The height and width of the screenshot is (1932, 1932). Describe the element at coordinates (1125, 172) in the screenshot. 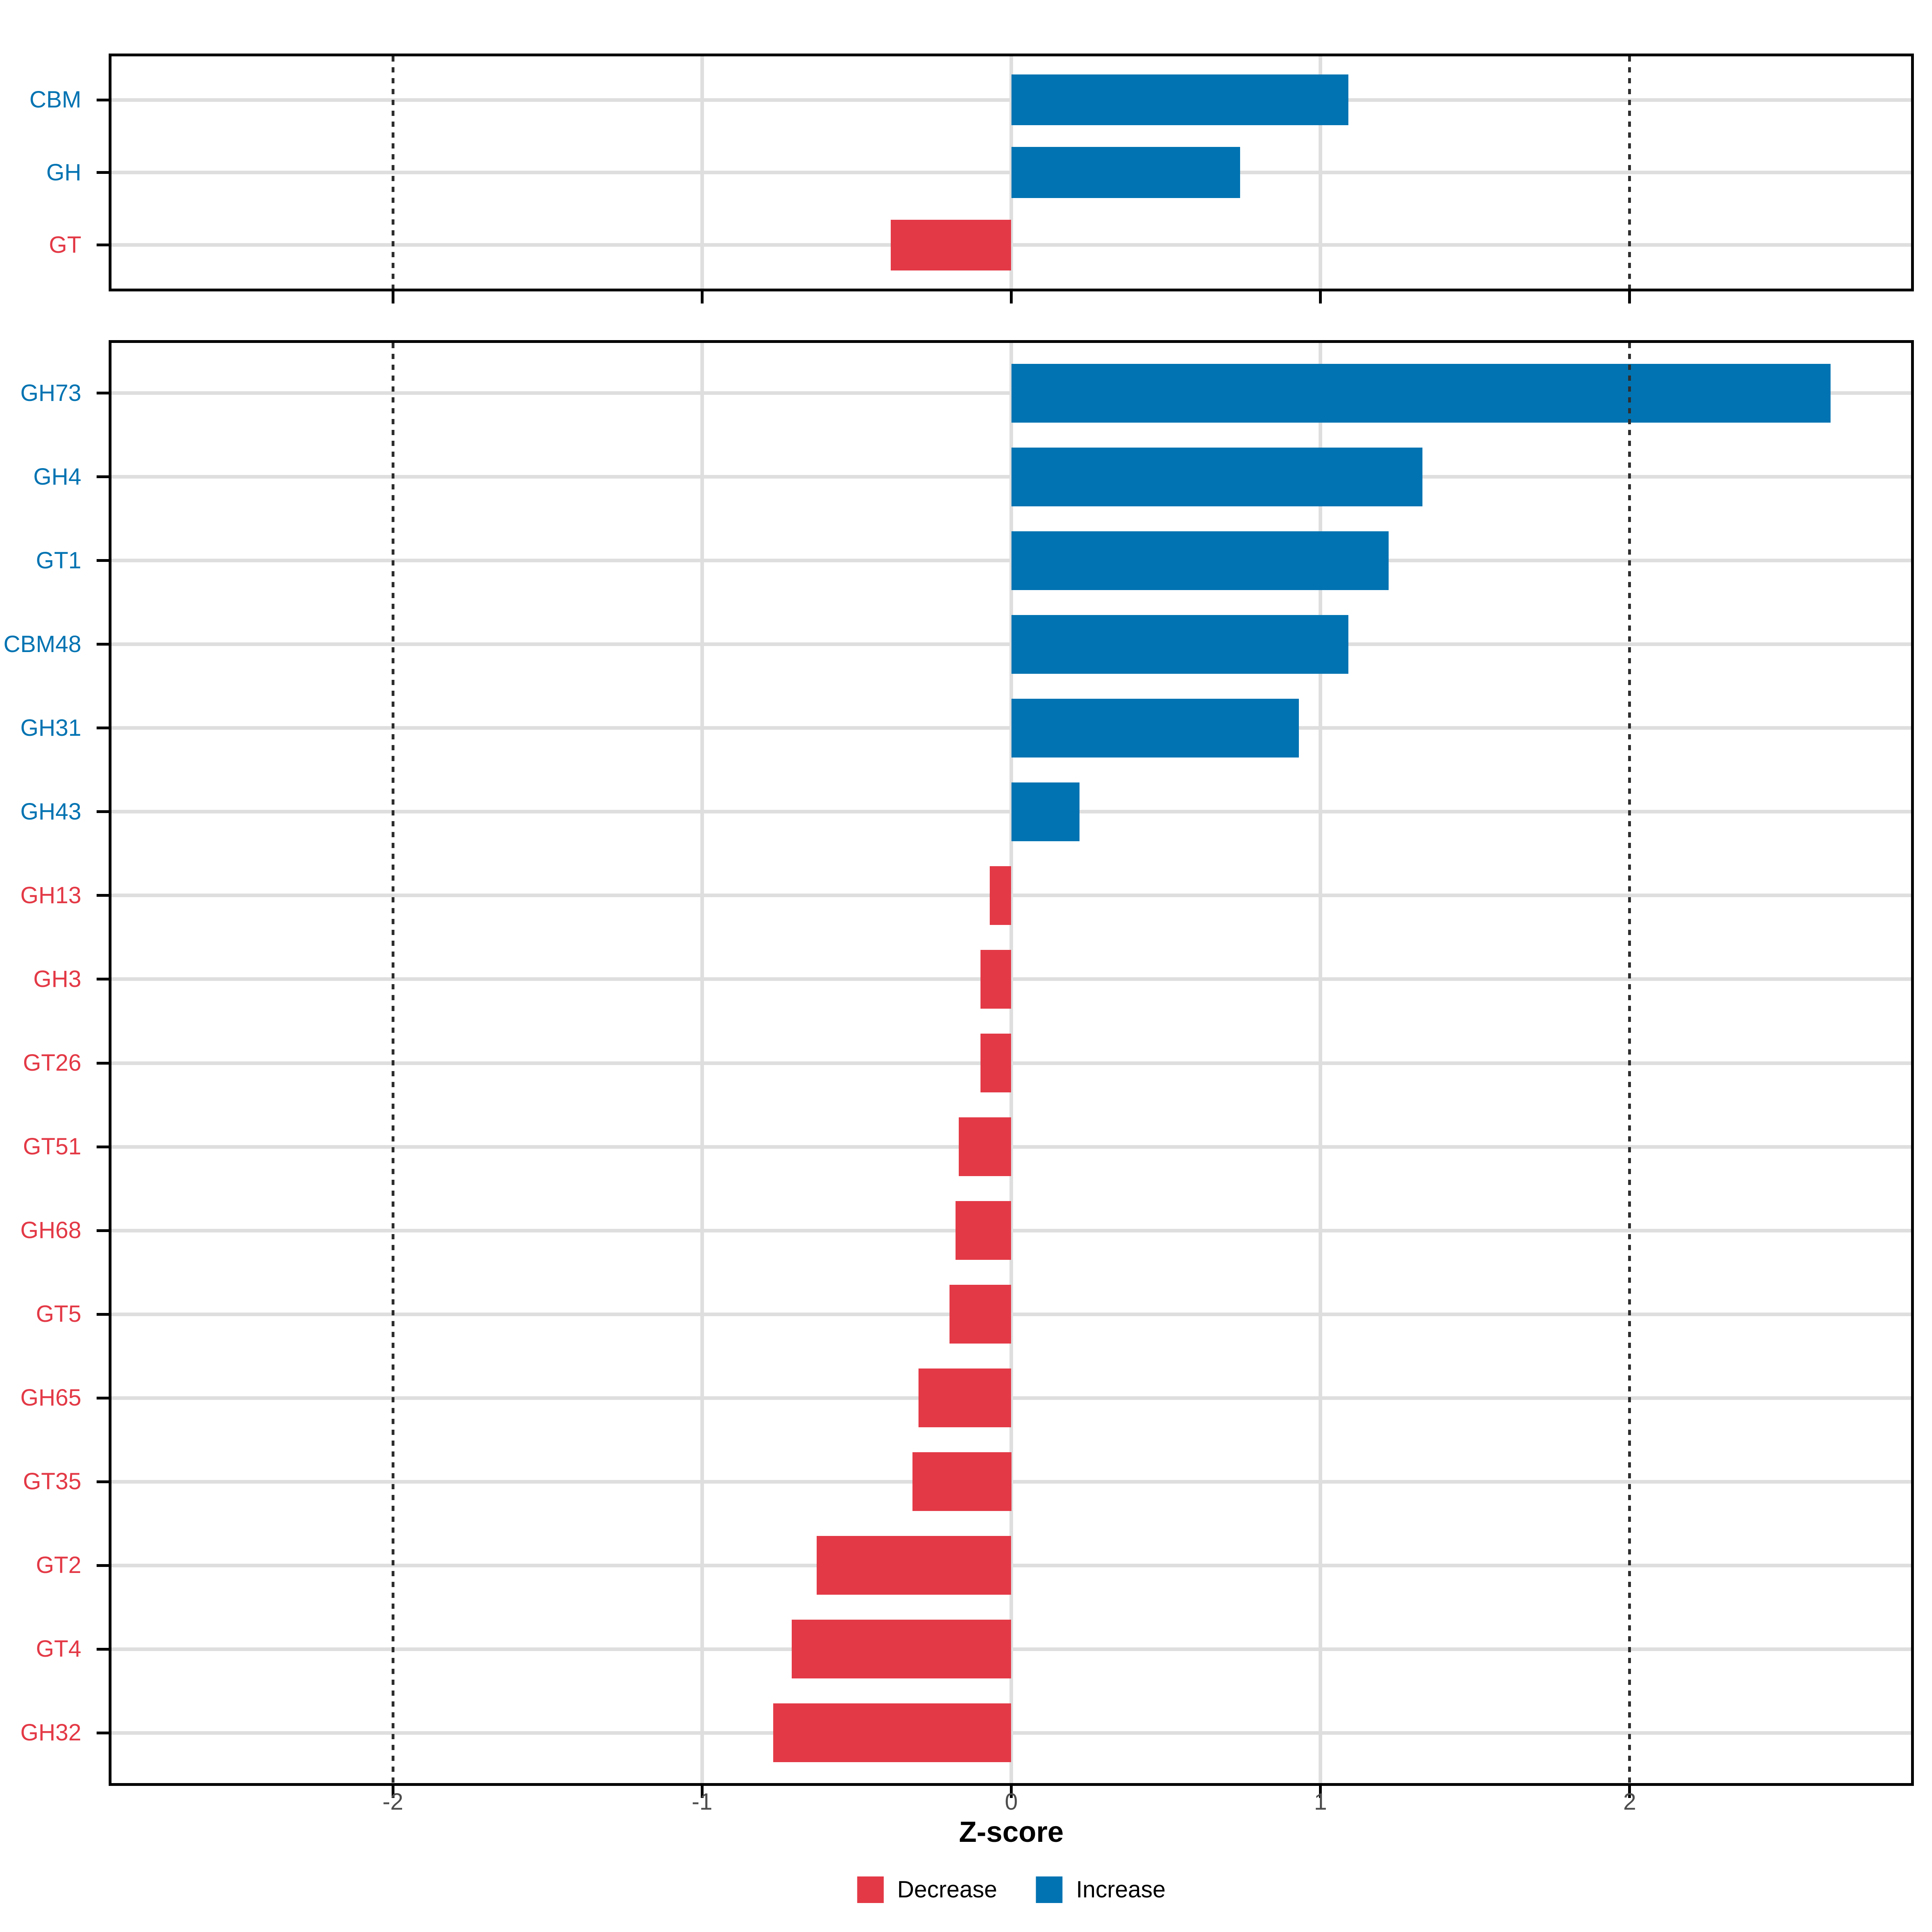

I see `bar-GH` at that location.